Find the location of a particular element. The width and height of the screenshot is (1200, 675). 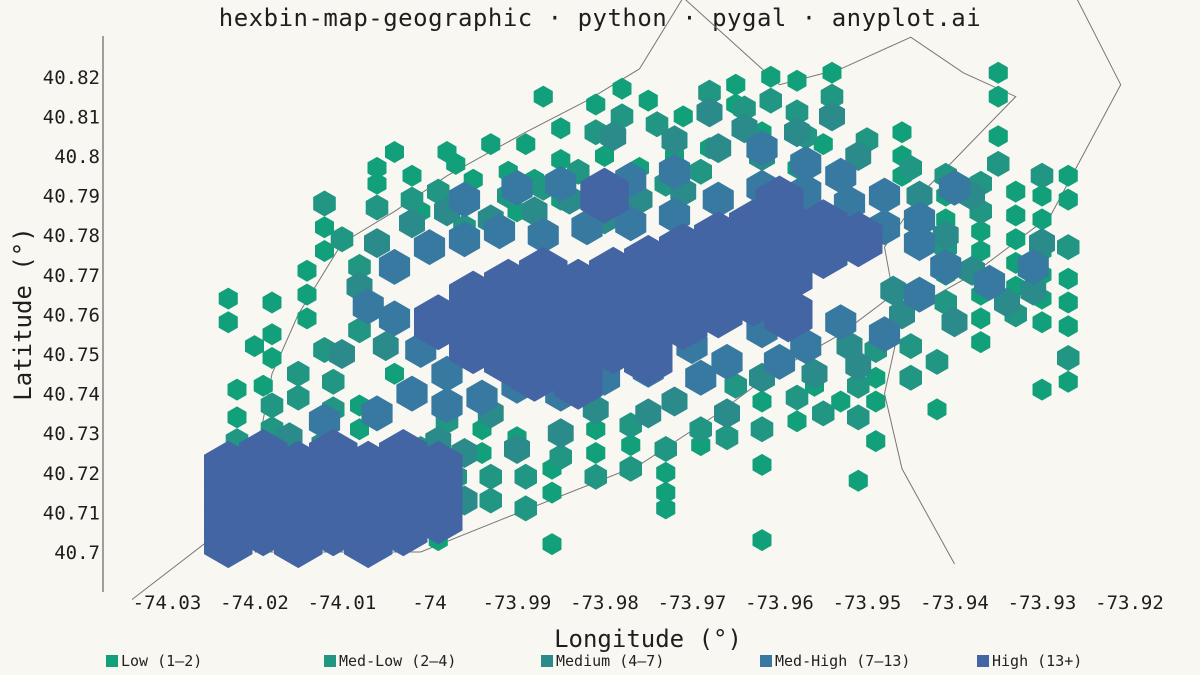

y-tick-label: 40.74 is located at coordinates (71, 395).